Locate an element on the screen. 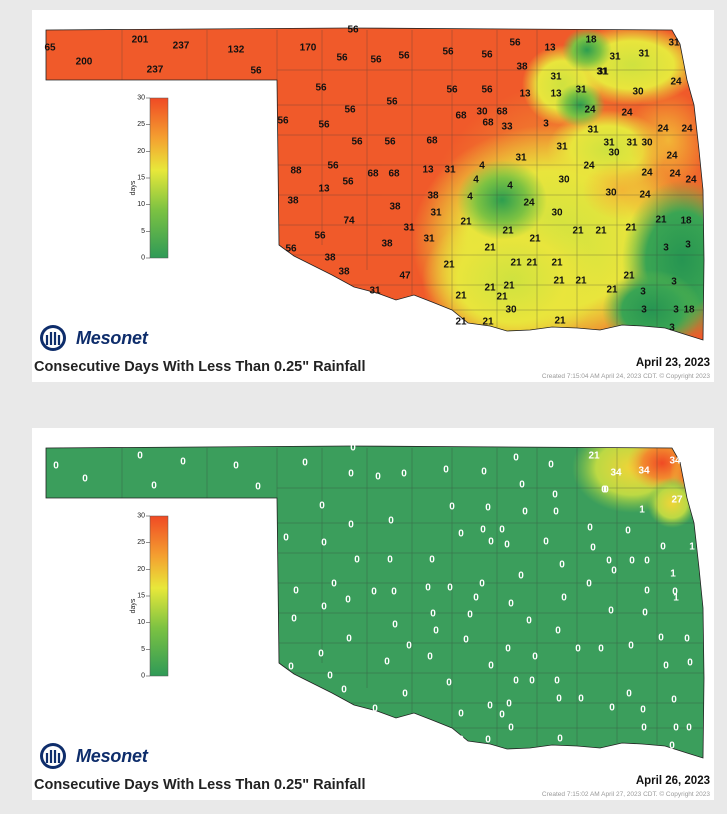 The width and height of the screenshot is (727, 814). colorbar-april-26: 30 25 20 15 10 5 0 days is located at coordinates (149, 596).